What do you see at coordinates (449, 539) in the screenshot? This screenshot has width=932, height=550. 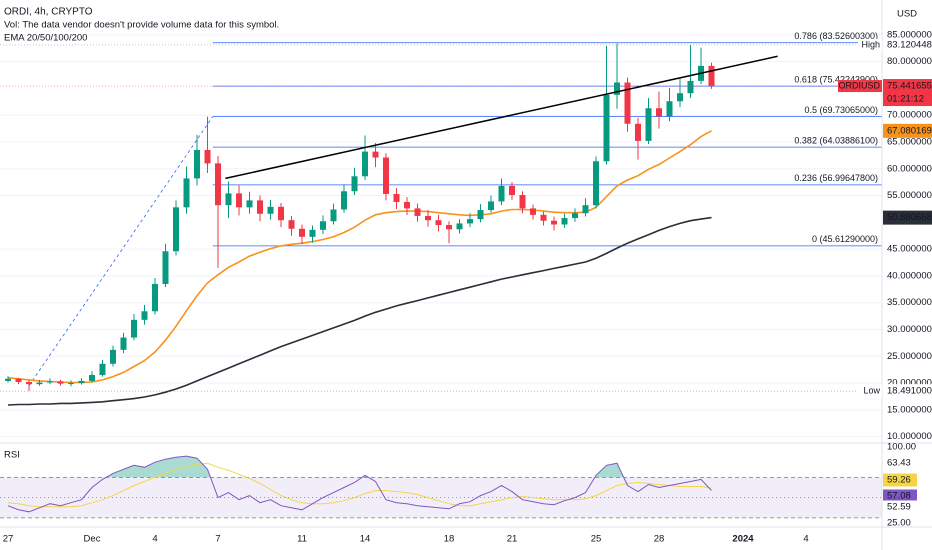 I see `x-tick-label: 18` at bounding box center [449, 539].